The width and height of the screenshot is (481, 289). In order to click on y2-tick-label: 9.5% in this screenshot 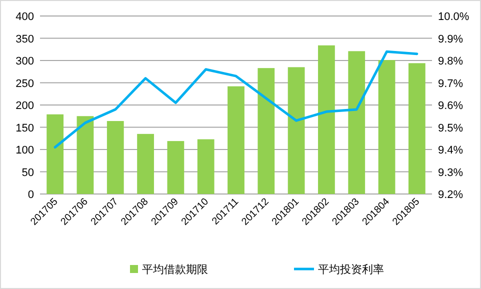, I will do `click(451, 128)`.